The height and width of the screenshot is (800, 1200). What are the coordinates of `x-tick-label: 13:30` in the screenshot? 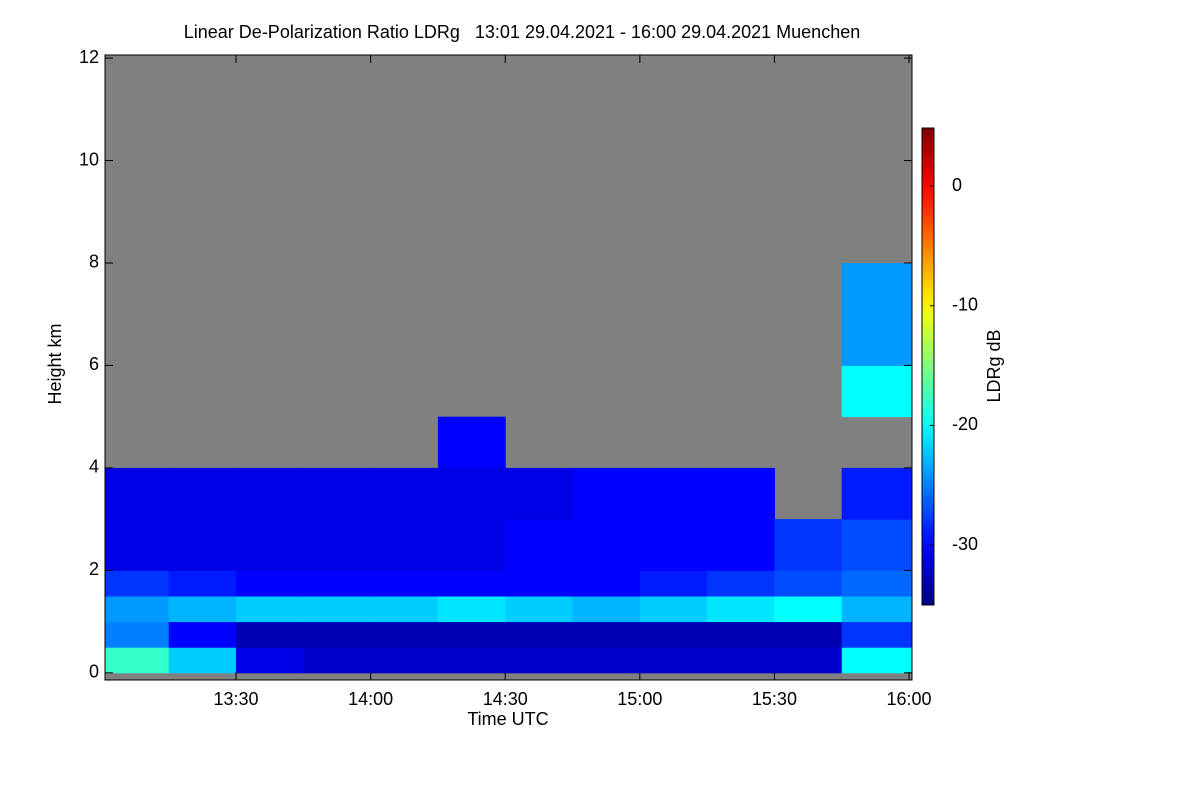 It's located at (235, 699).